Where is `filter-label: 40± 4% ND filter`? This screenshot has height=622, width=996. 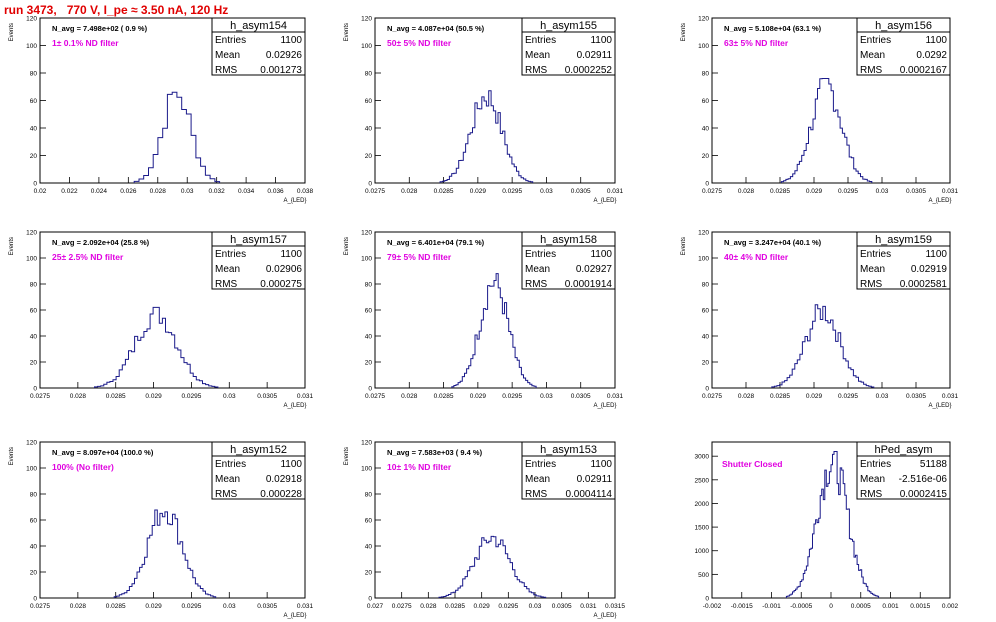
filter-label: 40± 4% ND filter is located at coordinates (756, 257).